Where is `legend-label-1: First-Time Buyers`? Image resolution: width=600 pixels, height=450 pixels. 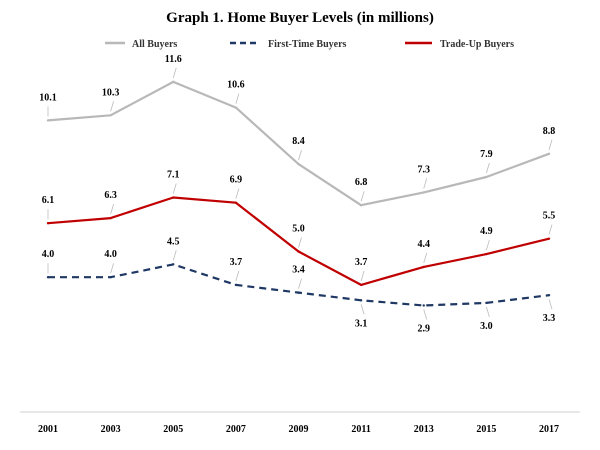
legend-label-1: First-Time Buyers is located at coordinates (307, 44).